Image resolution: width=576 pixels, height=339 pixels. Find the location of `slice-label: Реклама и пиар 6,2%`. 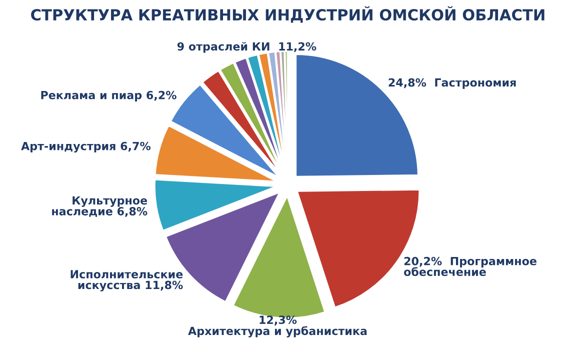

slice-label: Реклама и пиар 6,2% is located at coordinates (108, 96).